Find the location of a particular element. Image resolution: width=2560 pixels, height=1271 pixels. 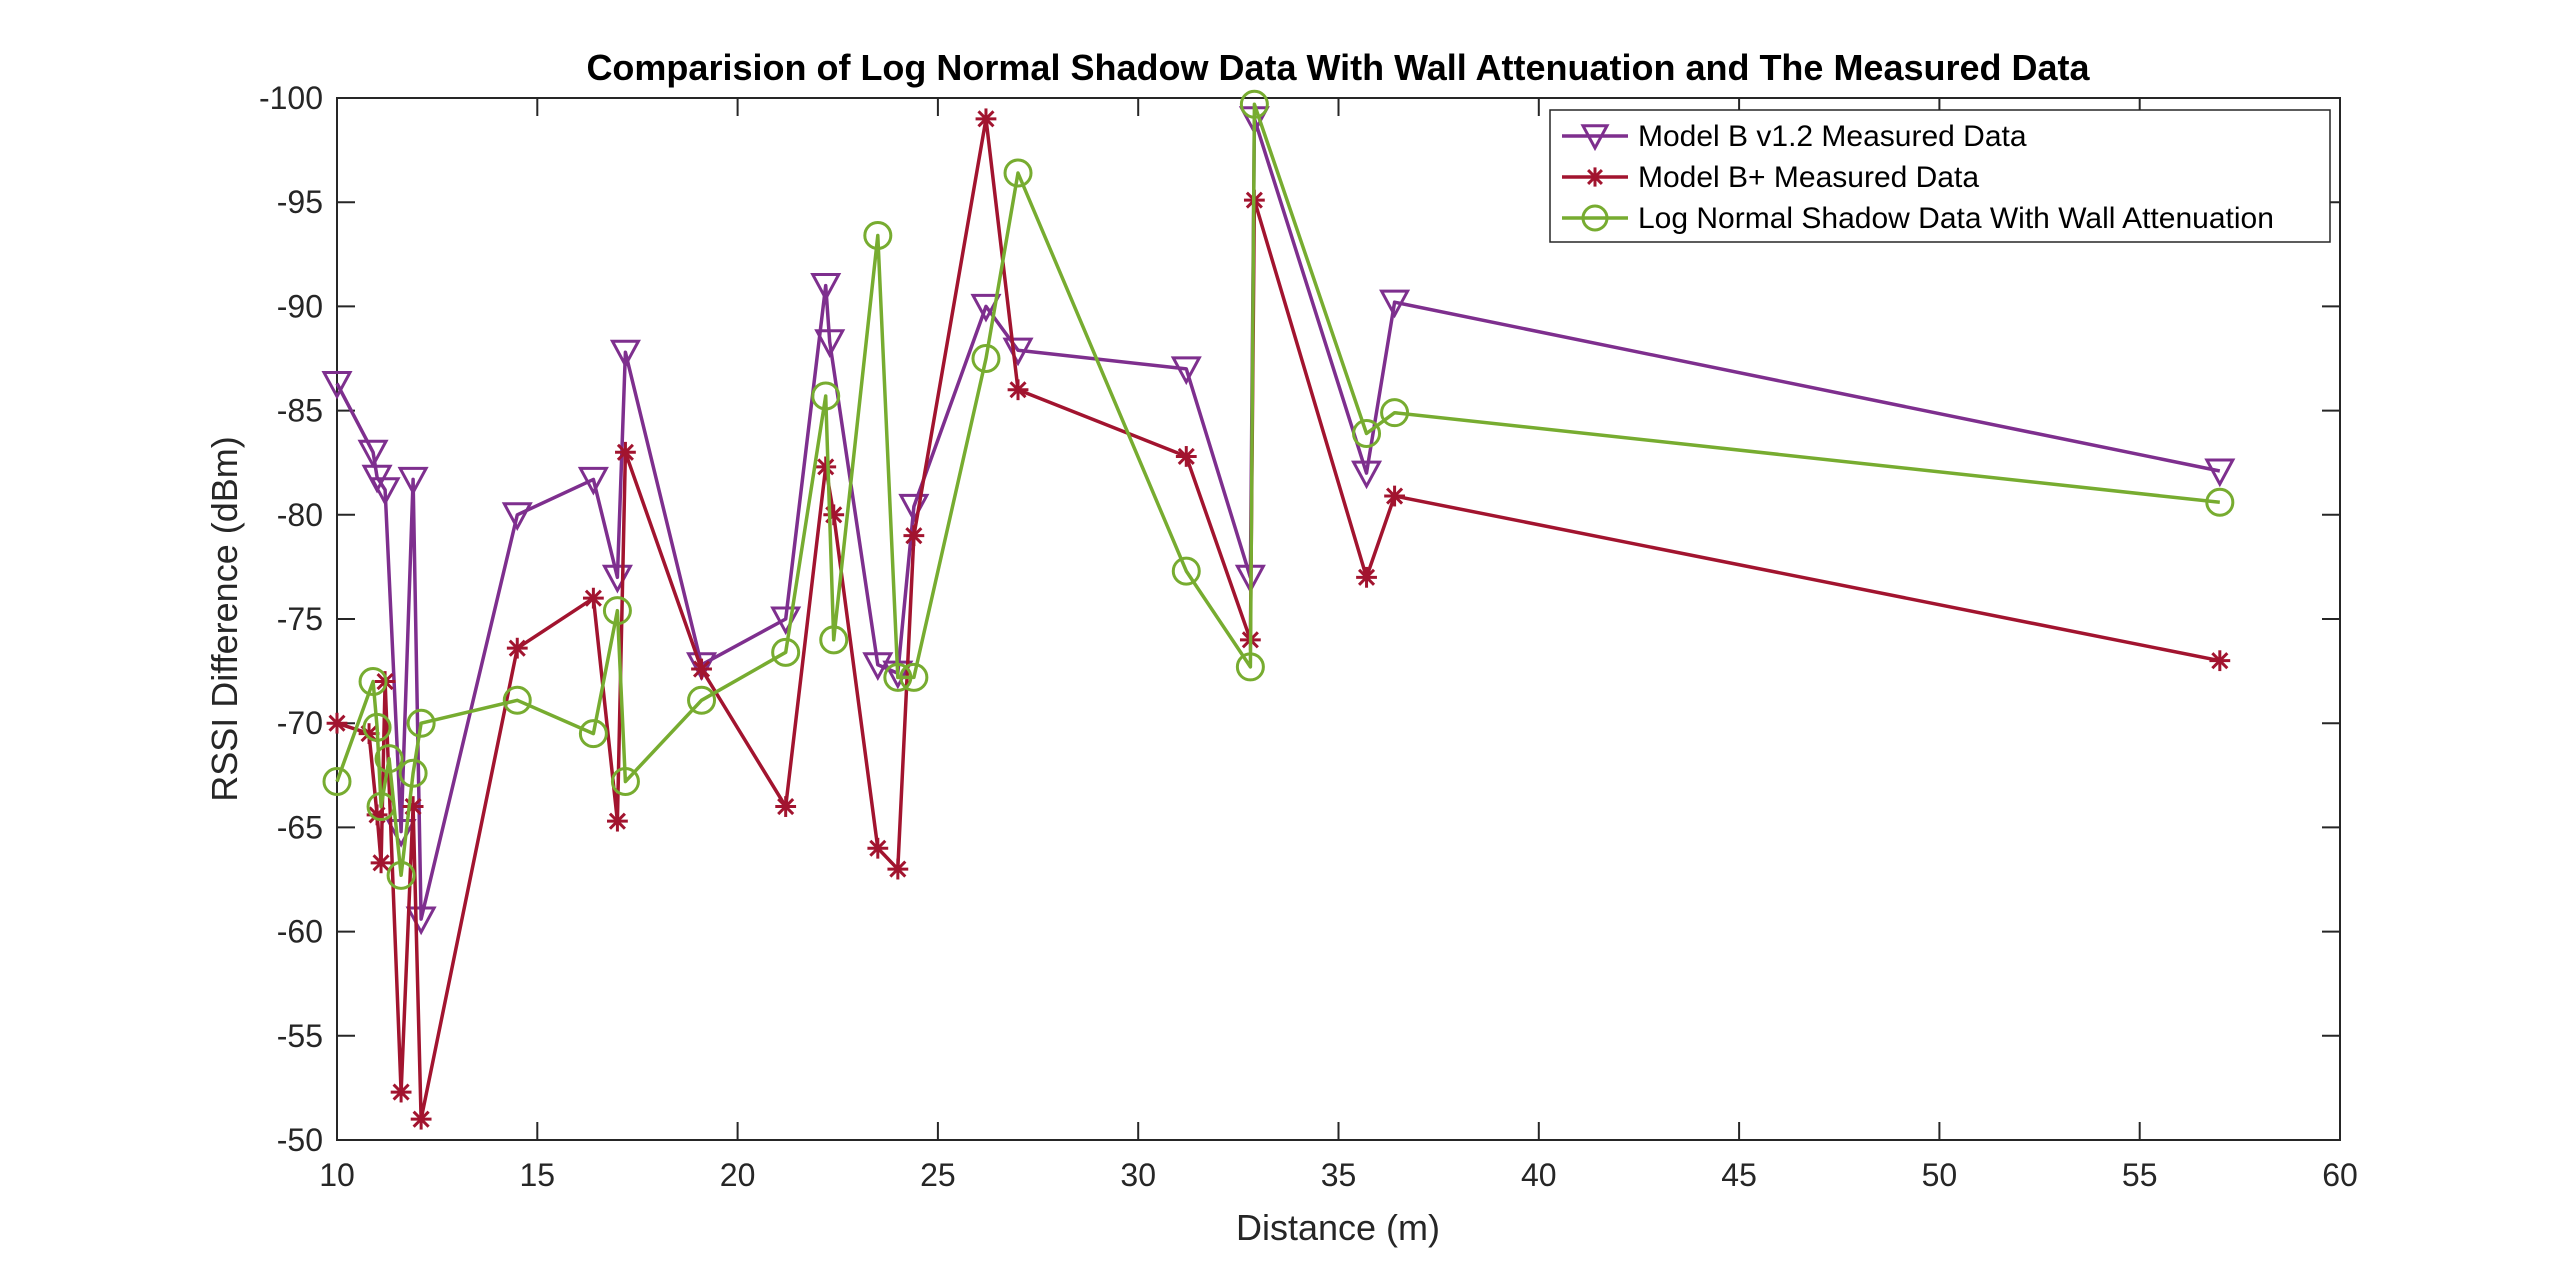

y-tick-label: -85 is located at coordinates (300, 411).